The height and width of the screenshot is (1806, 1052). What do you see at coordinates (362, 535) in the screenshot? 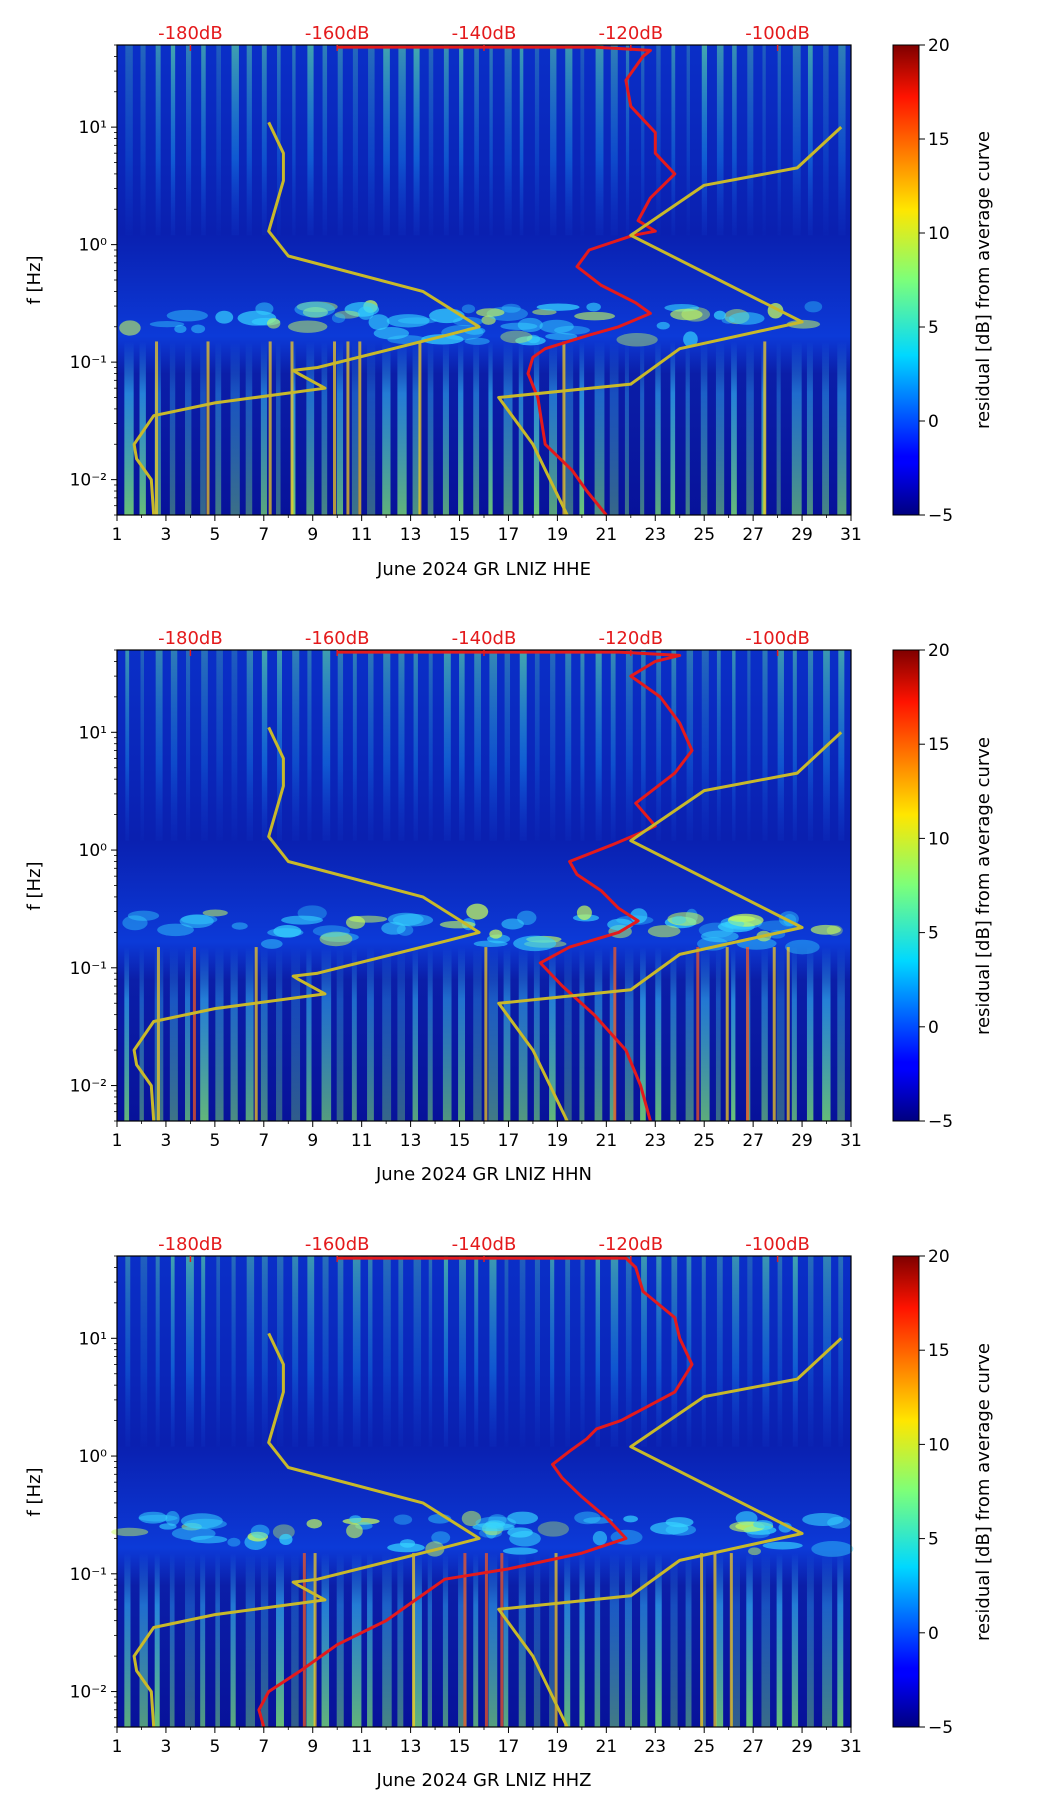
I see `x-tick-label: 11` at bounding box center [362, 535].